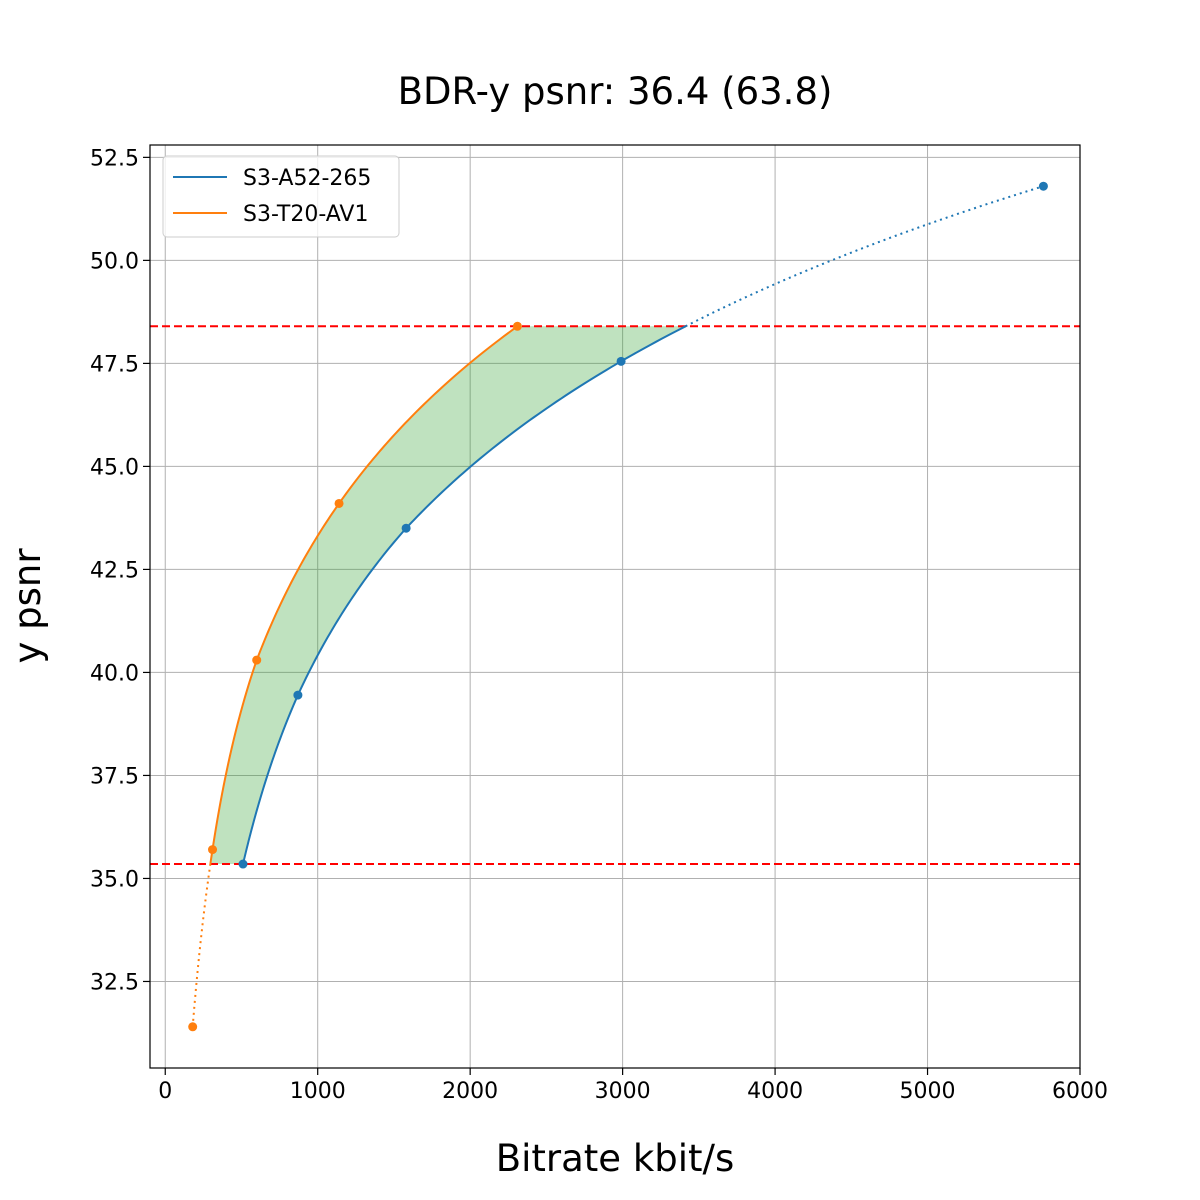 The image size is (1200, 1200). Describe the element at coordinates (281, 196) in the screenshot. I see `legend: S3-A52-265 S3-T20-AV1` at that location.